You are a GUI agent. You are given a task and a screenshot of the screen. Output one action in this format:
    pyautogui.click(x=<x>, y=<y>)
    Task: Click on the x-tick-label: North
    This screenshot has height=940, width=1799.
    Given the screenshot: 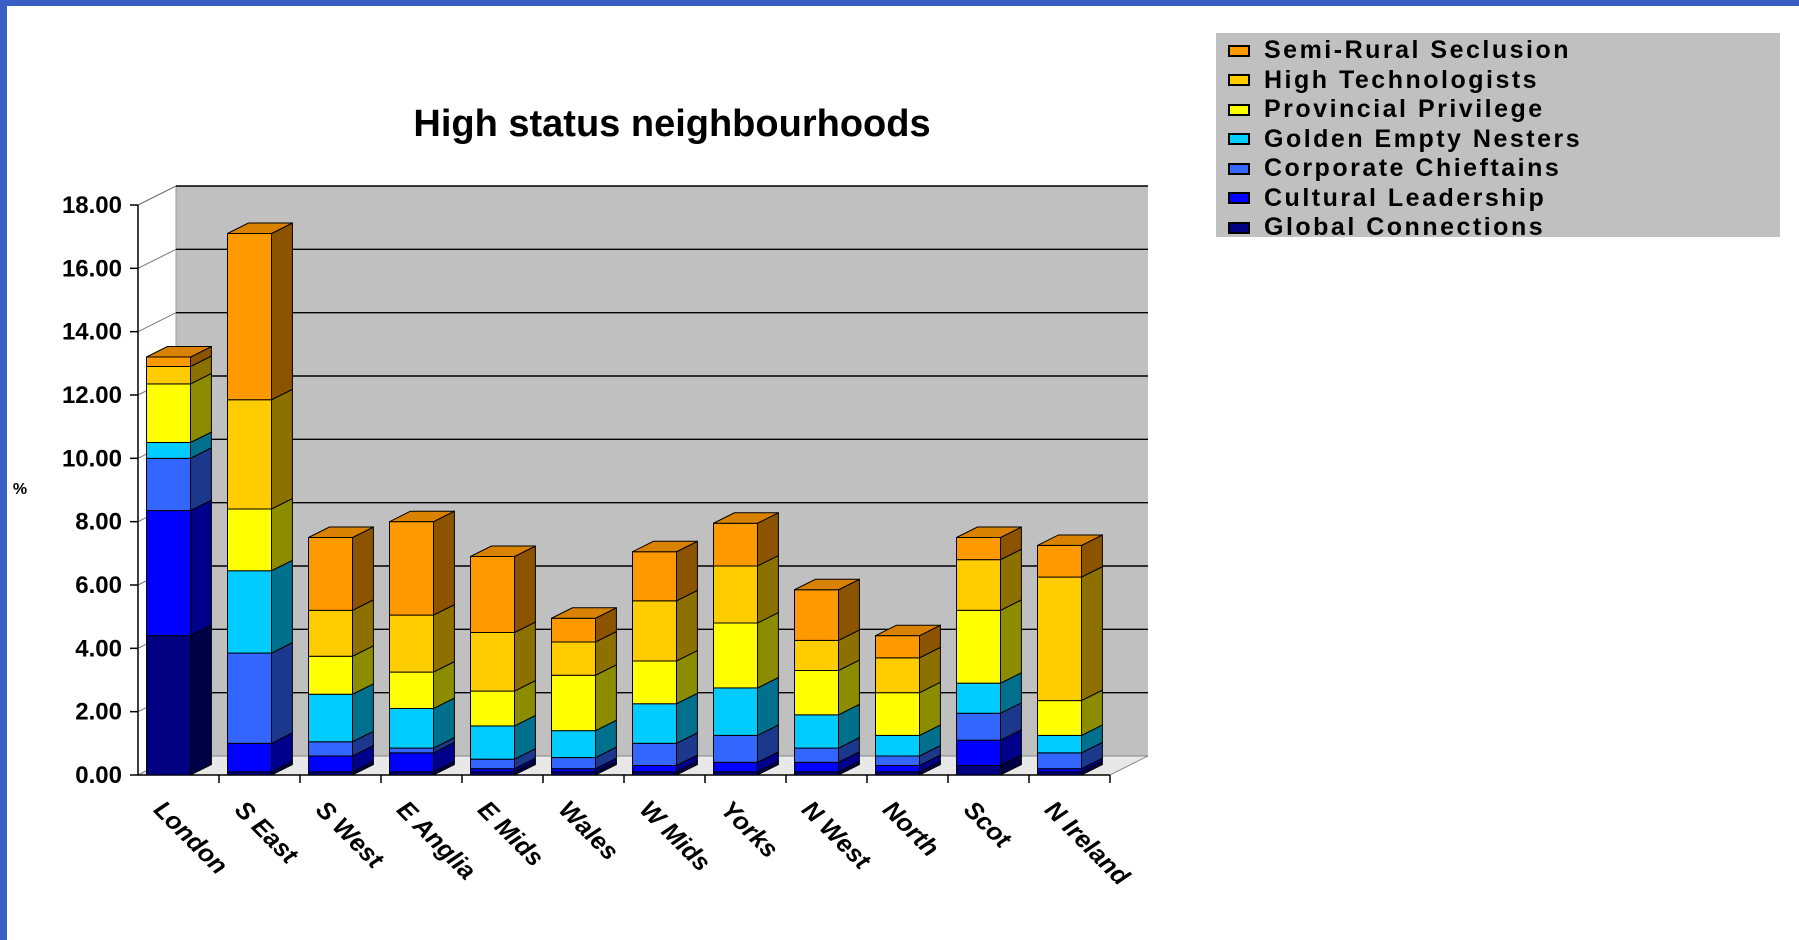 What is the action you would take?
    pyautogui.click(x=910, y=828)
    